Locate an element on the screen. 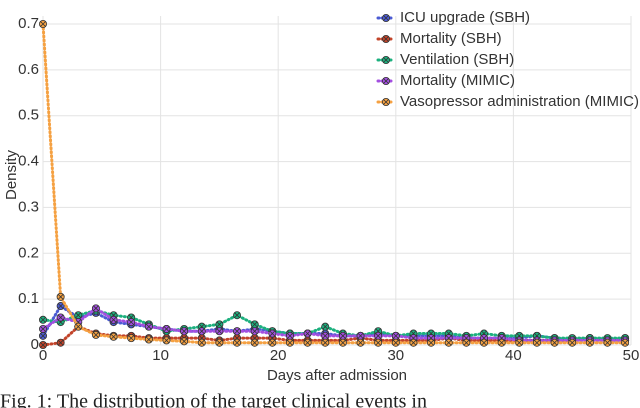  y-tick-label: 0.2 is located at coordinates (28, 252).